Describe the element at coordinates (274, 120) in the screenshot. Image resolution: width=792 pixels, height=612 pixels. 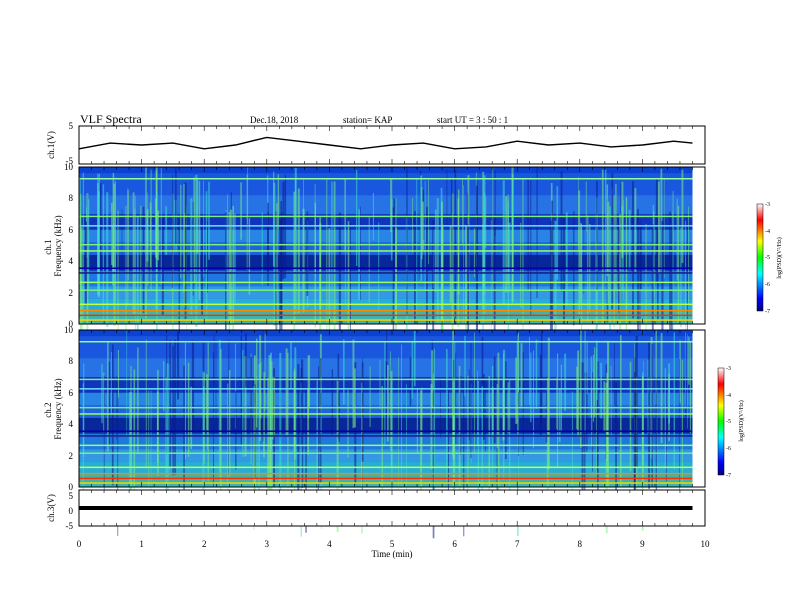
I see `date-label: Dec.18, 2018` at that location.